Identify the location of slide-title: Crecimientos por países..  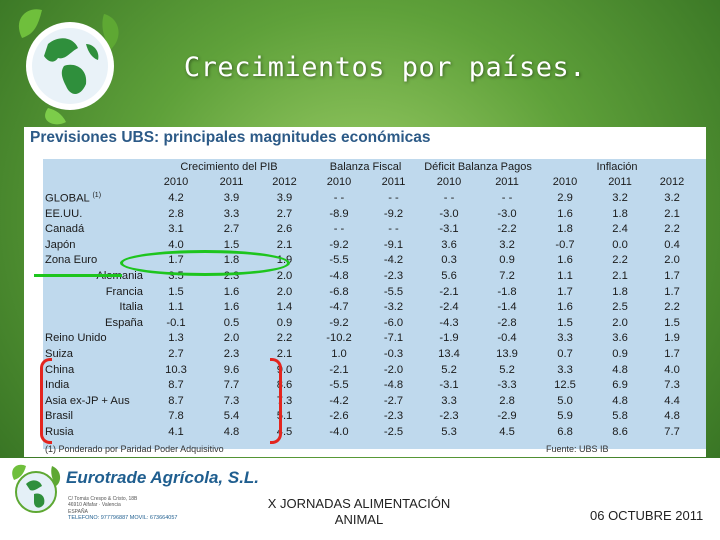
(385, 67).